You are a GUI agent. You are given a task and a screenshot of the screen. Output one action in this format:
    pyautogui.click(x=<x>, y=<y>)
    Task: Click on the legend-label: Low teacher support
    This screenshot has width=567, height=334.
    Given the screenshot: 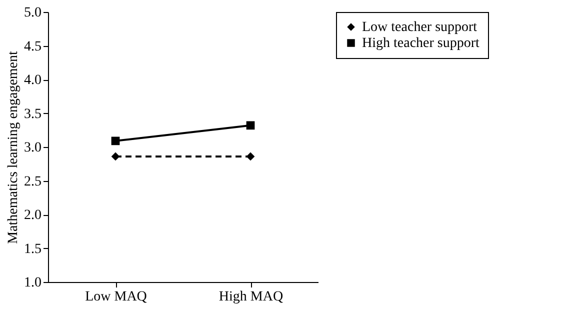 What is the action you would take?
    pyautogui.click(x=420, y=27)
    